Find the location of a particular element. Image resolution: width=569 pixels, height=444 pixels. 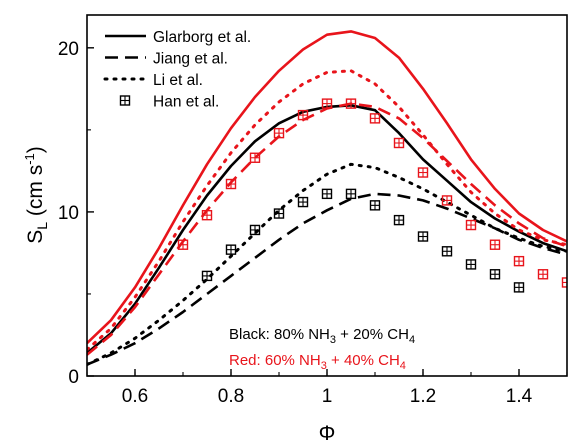

legend-label: Jiang et al. is located at coordinates (190, 59).